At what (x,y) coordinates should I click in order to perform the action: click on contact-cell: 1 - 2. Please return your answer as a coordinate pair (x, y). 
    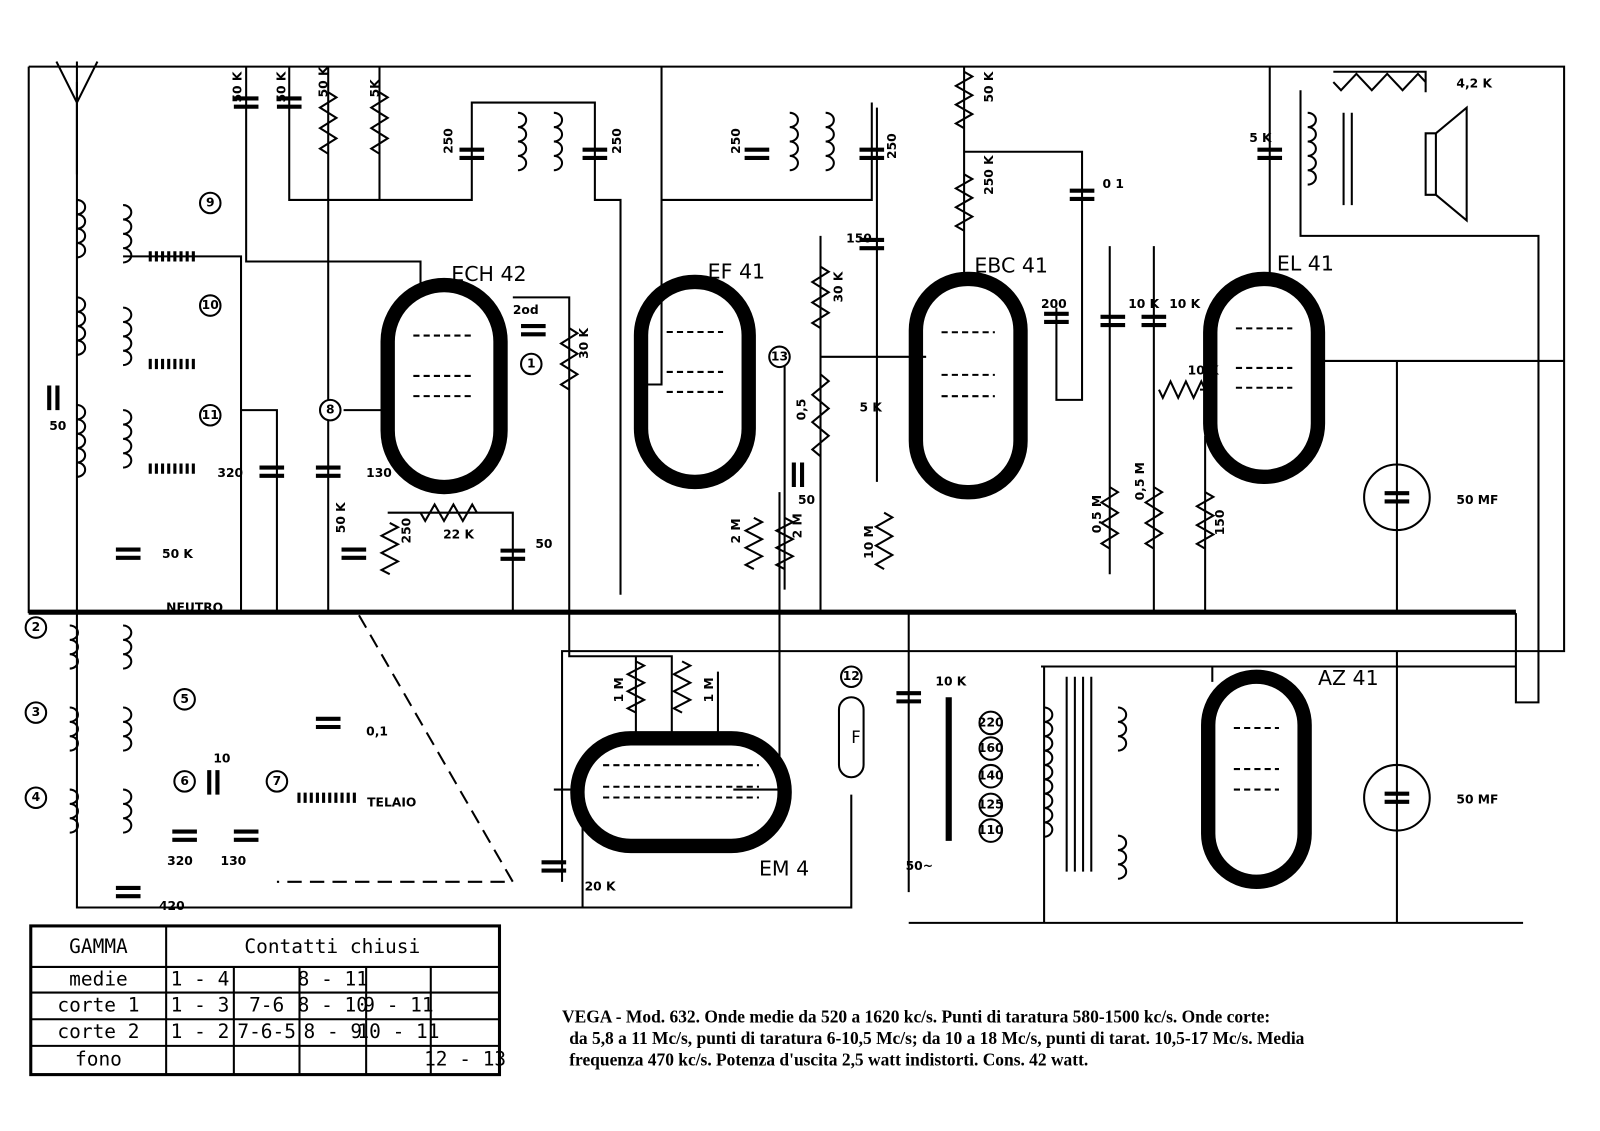
    Looking at the image, I should click on (200, 1031).